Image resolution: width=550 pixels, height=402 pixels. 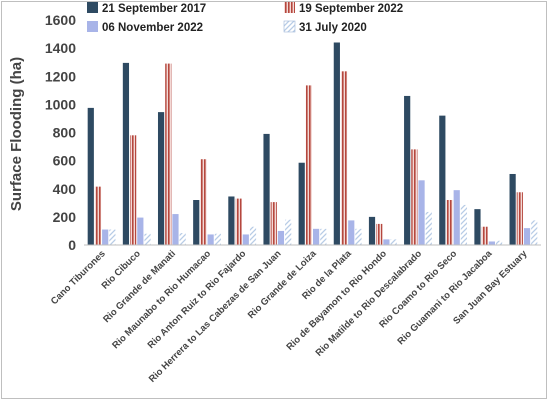 What do you see at coordinates (65, 217) in the screenshot?
I see `y-tick-label: 200` at bounding box center [65, 217].